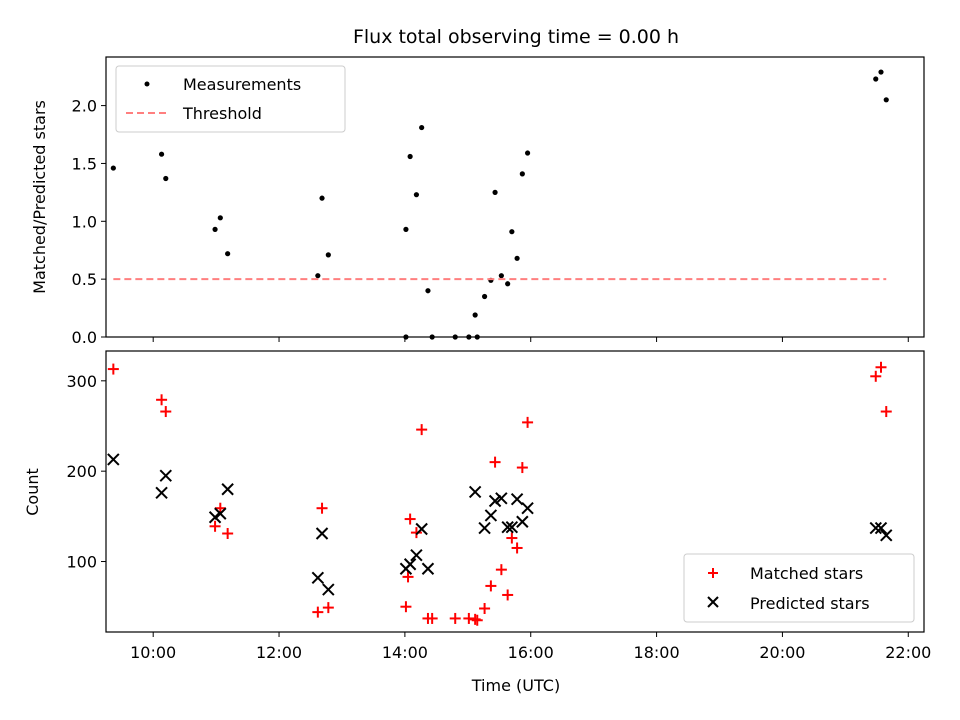 The image size is (960, 720). I want to click on x-tick-label: 22:00, so click(908, 652).